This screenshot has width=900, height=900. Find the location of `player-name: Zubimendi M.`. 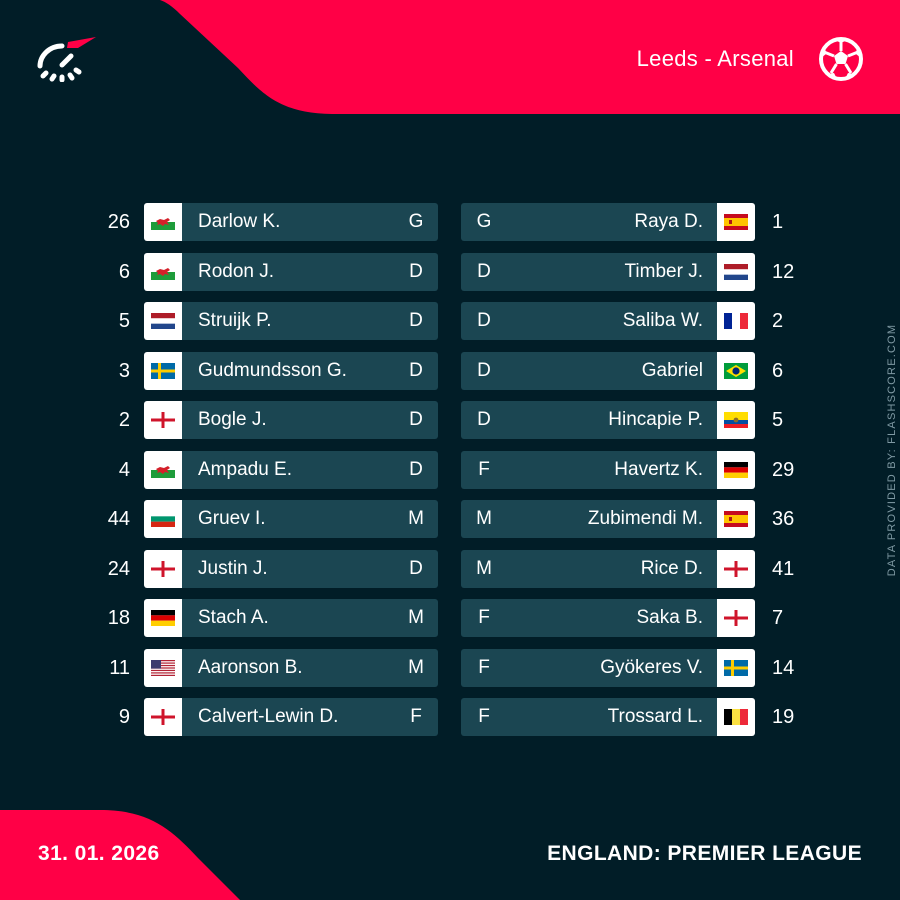

player-name: Zubimendi M. is located at coordinates (645, 518).